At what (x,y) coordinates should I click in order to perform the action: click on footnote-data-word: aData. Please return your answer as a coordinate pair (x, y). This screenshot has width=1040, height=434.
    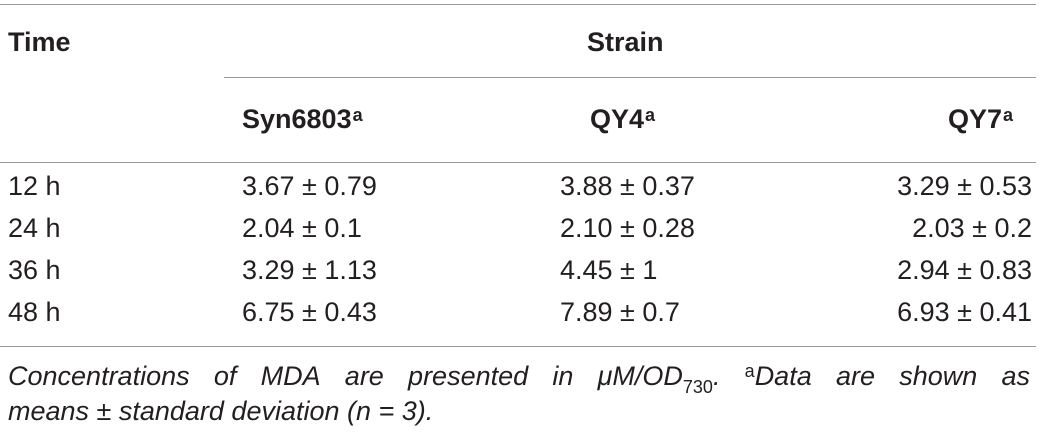
    Looking at the image, I should click on (778, 377).